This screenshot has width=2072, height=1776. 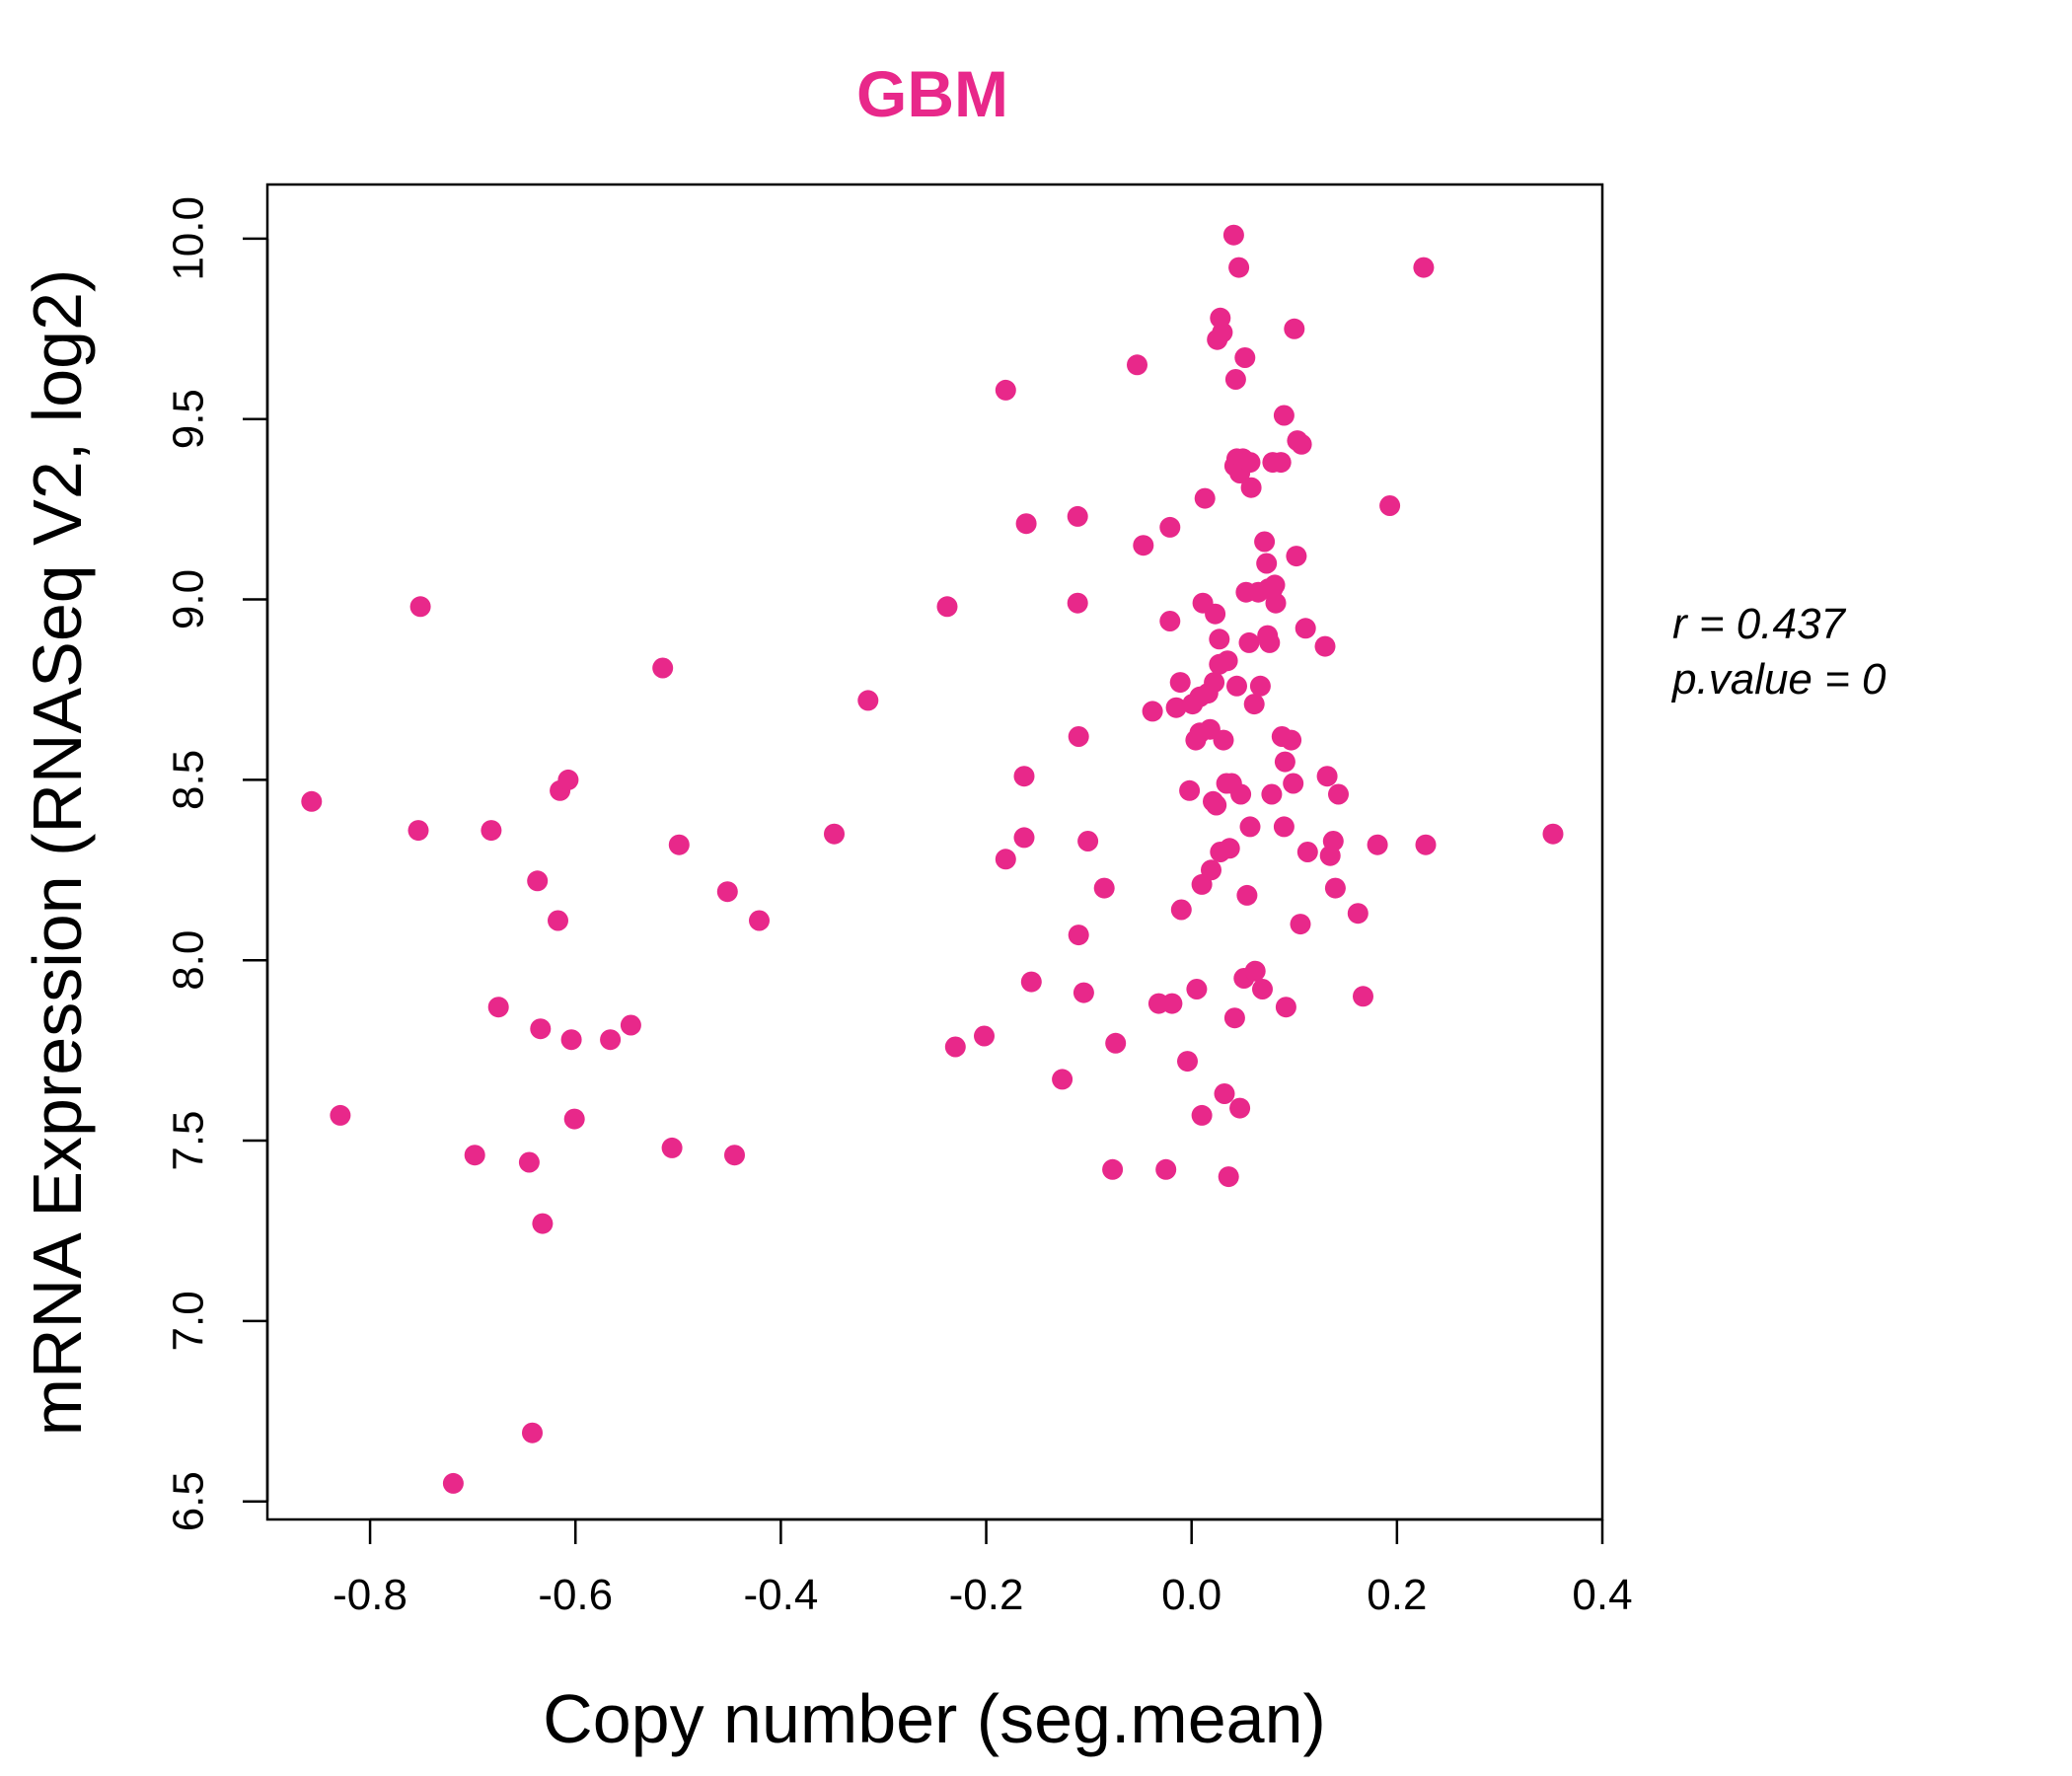 What do you see at coordinates (189, 780) in the screenshot?
I see `y-tick-label: 8.5` at bounding box center [189, 780].